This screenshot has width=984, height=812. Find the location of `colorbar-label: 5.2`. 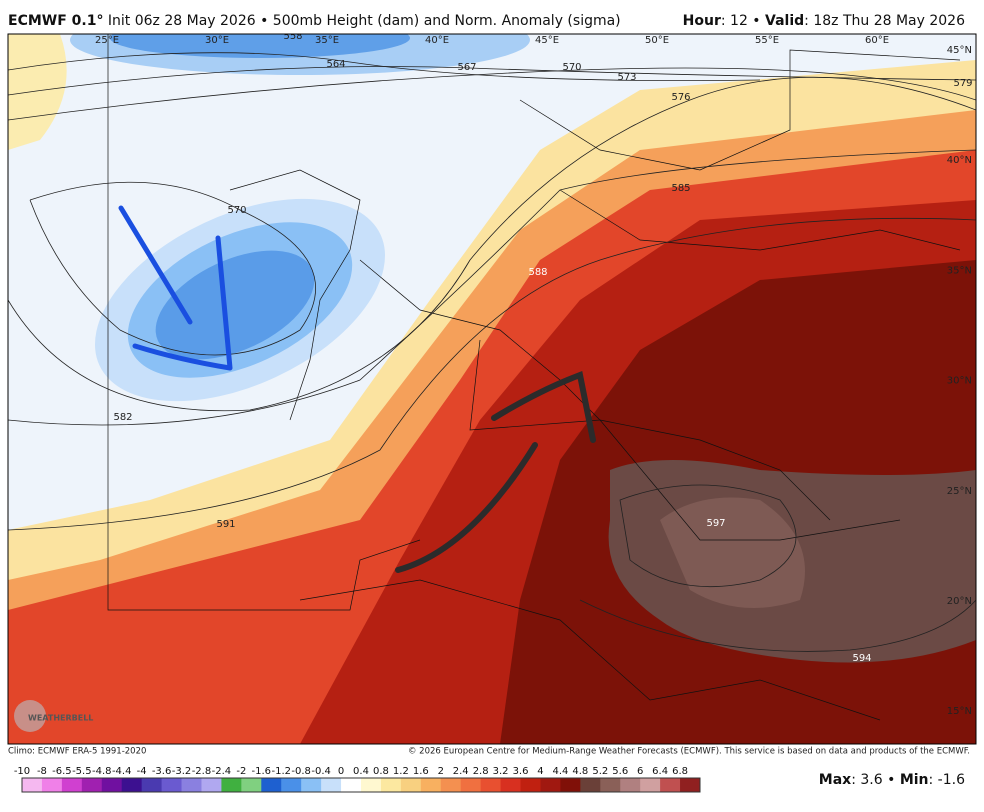

colorbar-label: 5.2 is located at coordinates (600, 771).